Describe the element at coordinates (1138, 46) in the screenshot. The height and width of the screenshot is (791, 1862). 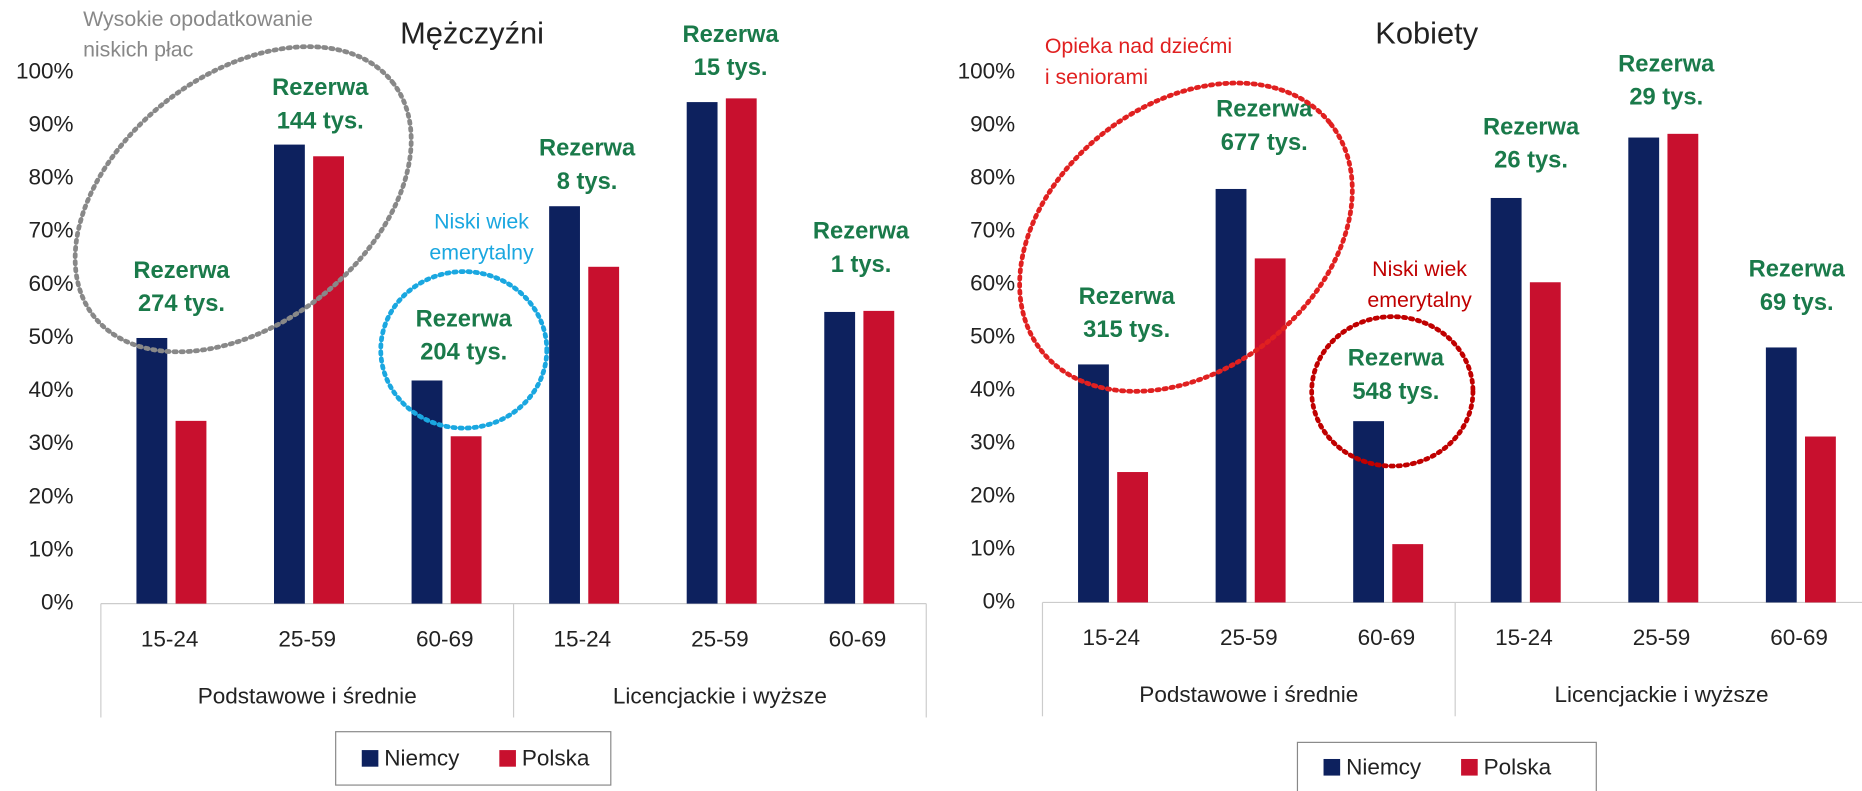
I see `callout-text: Opieka nad dziećmi` at that location.